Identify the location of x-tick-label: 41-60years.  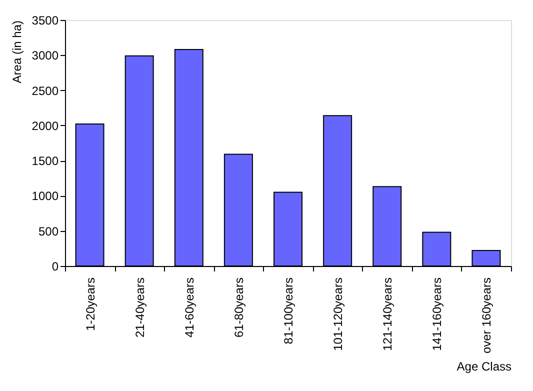
(189, 308).